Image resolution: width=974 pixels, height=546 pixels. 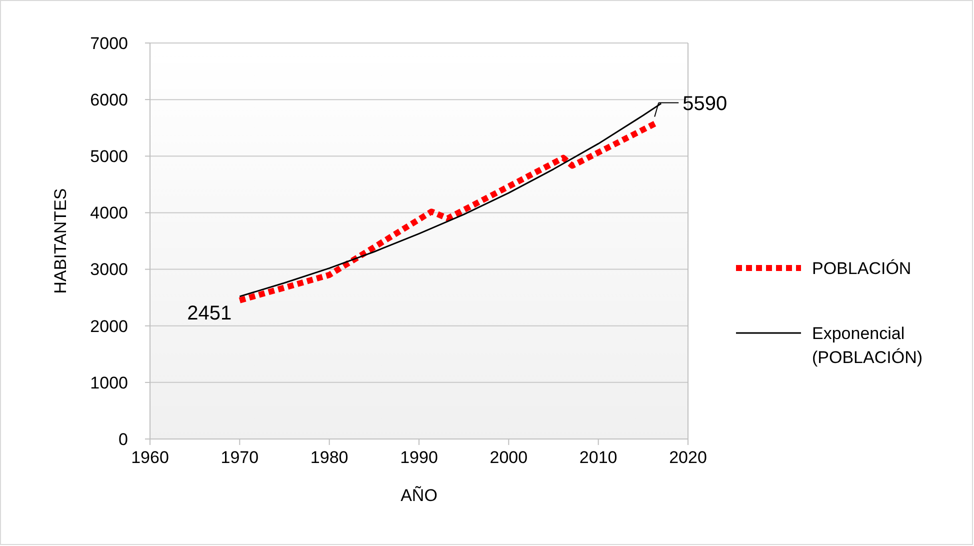 What do you see at coordinates (509, 457) in the screenshot?
I see `x-tick-label: 2000` at bounding box center [509, 457].